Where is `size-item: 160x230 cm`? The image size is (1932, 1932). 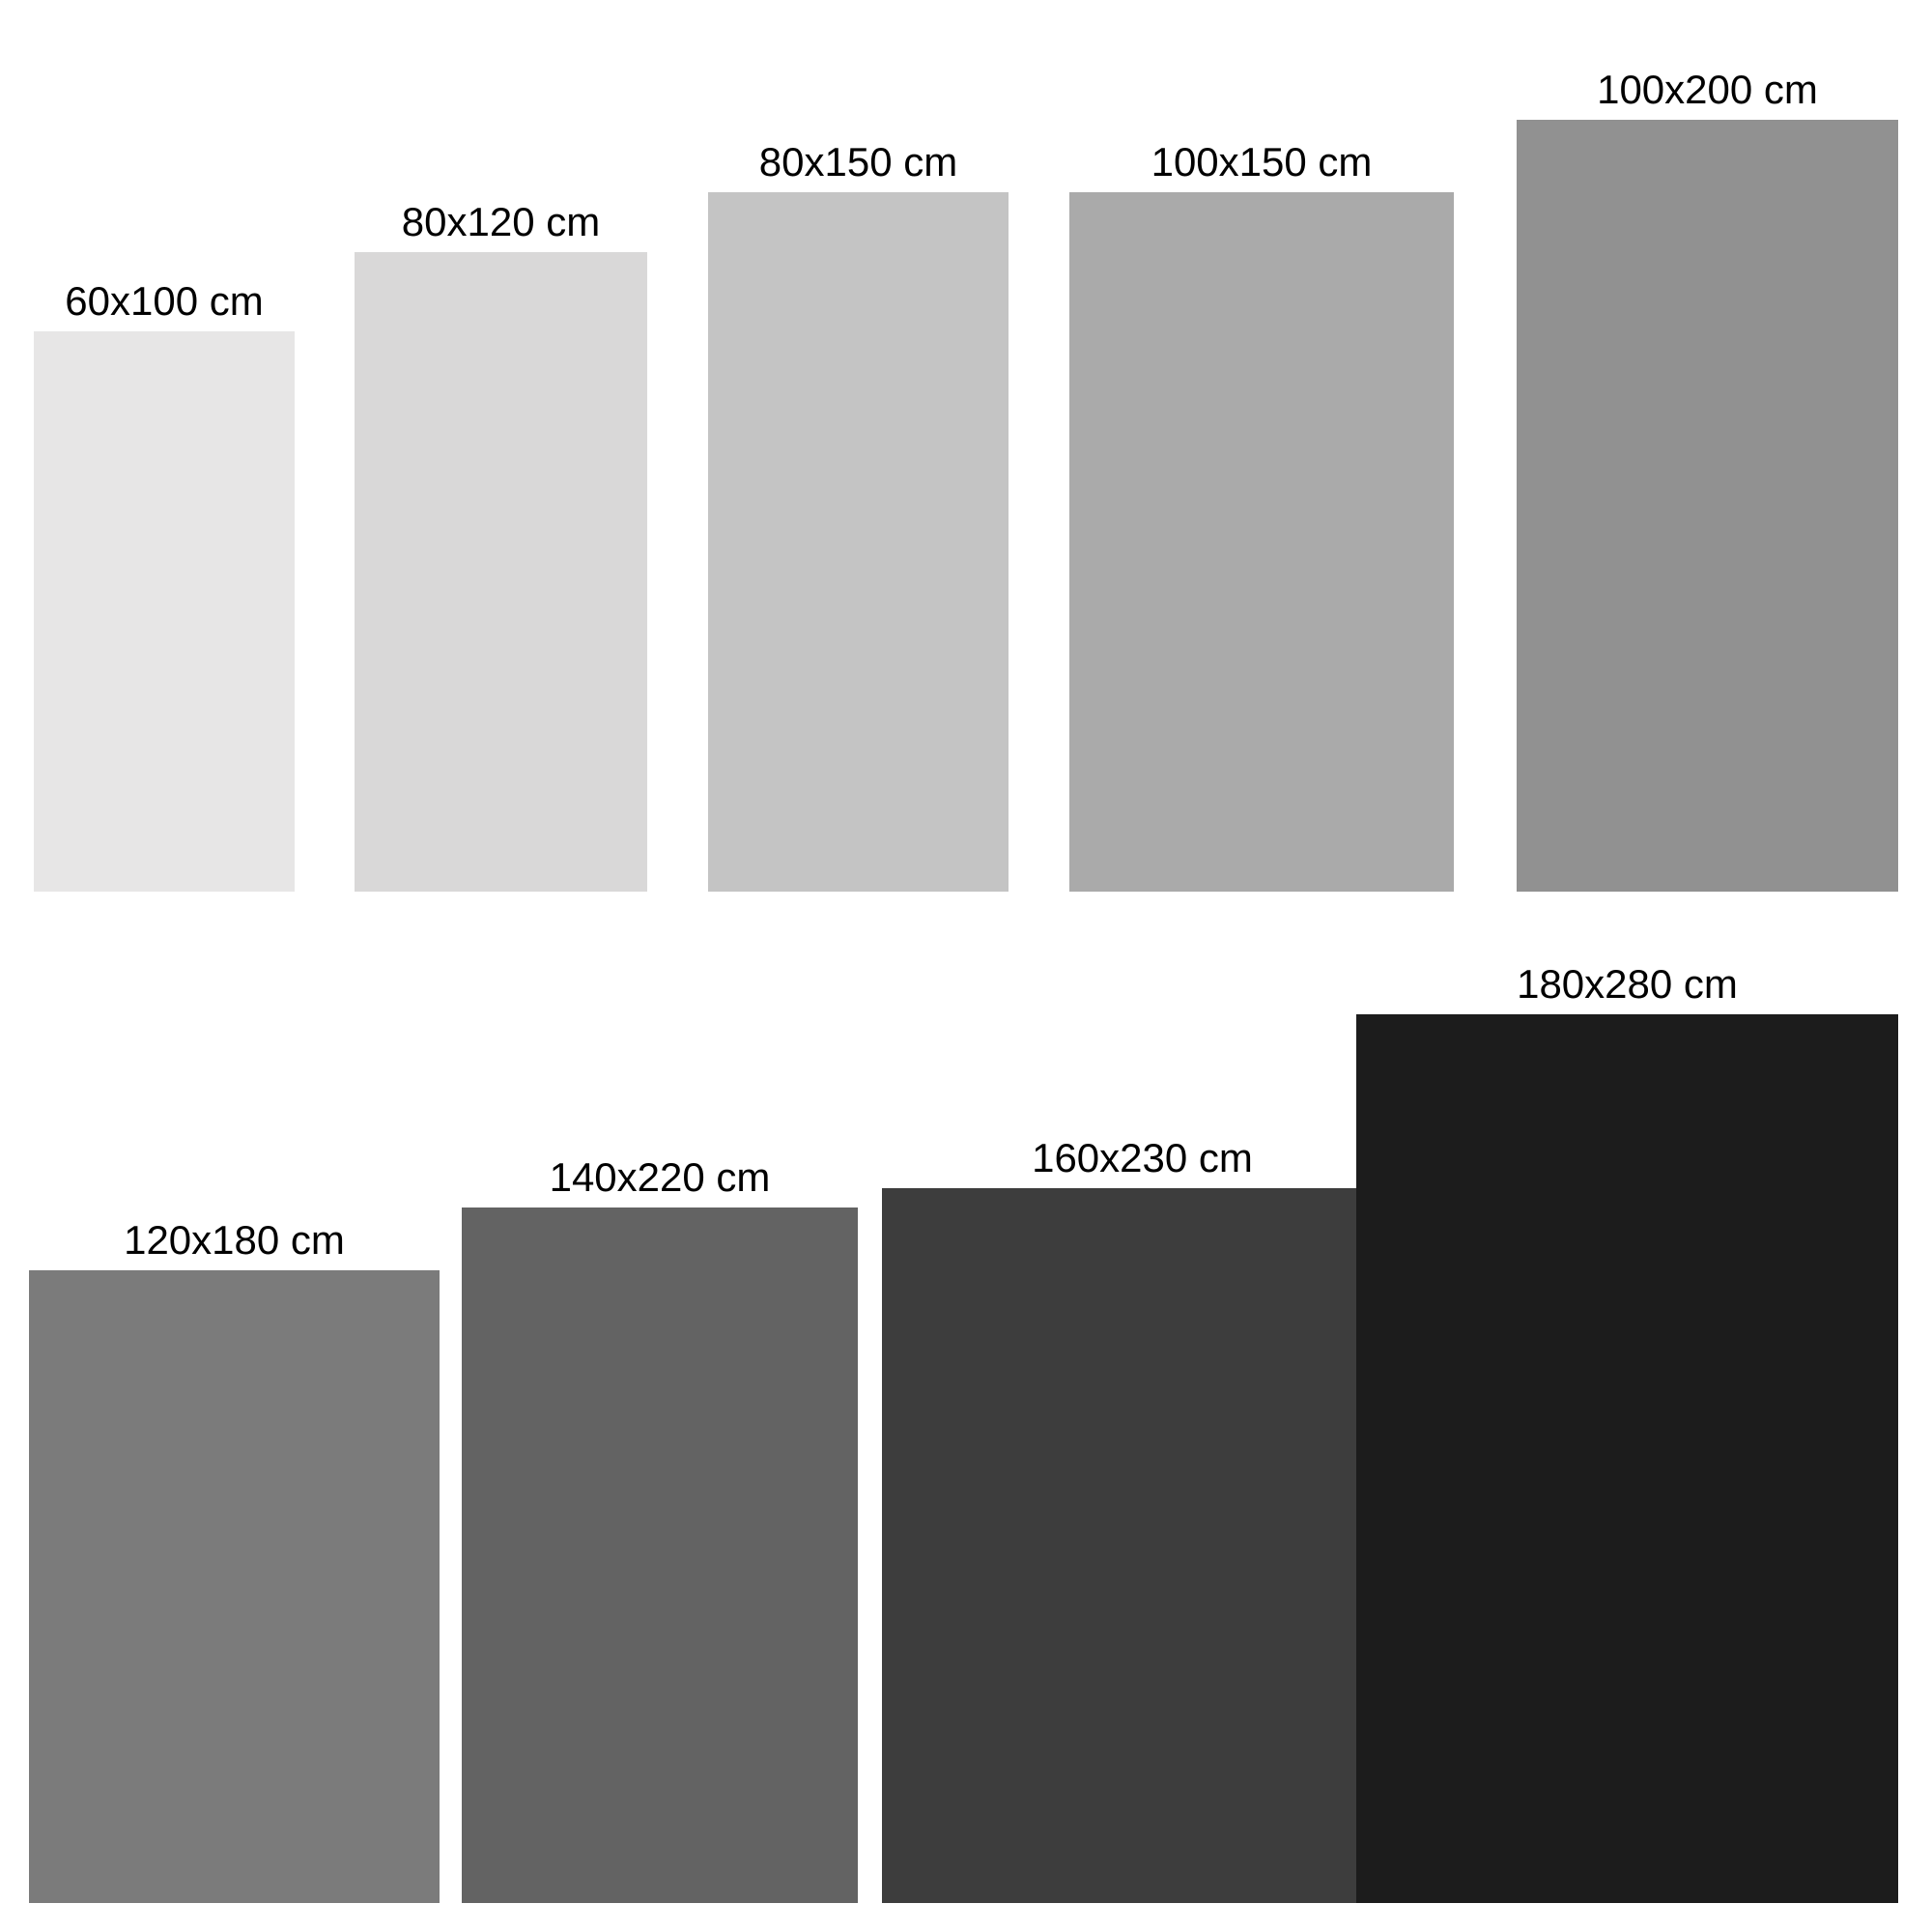 size-item: 160x230 cm is located at coordinates (1142, 1520).